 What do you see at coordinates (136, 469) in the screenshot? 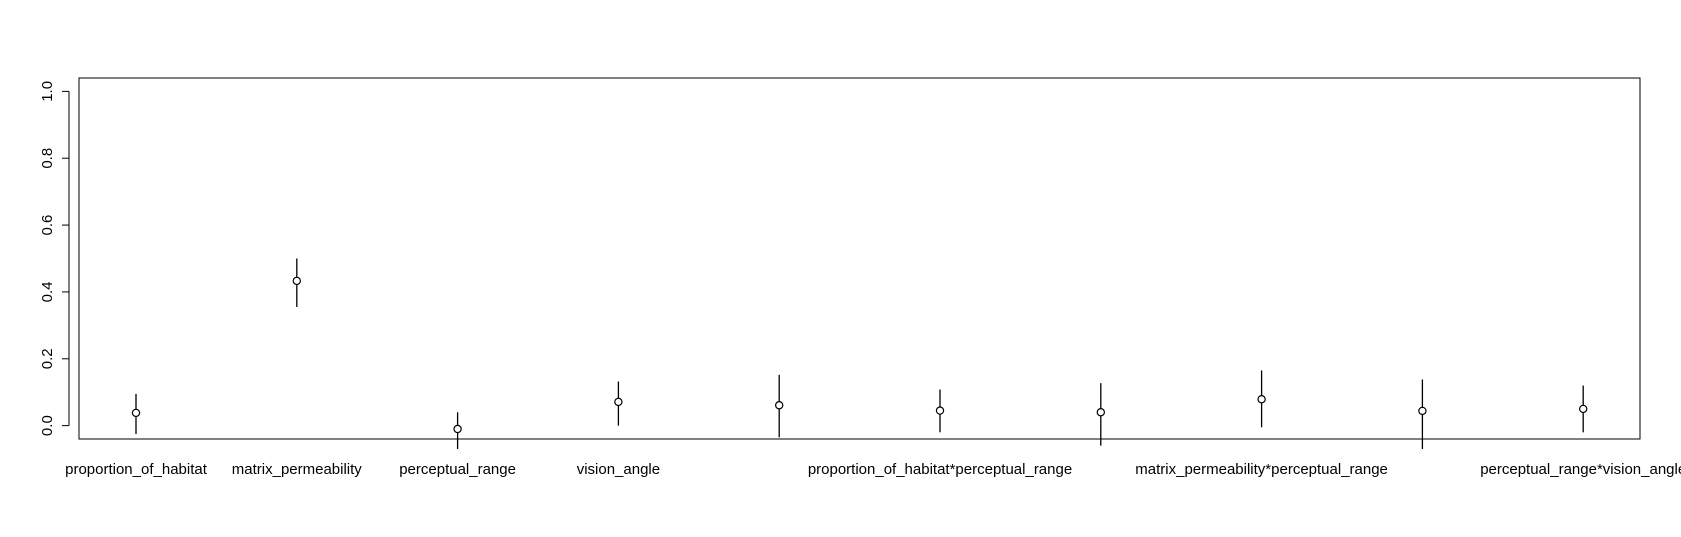
I see `x-tick-label: proportion_of_habitat` at bounding box center [136, 469].